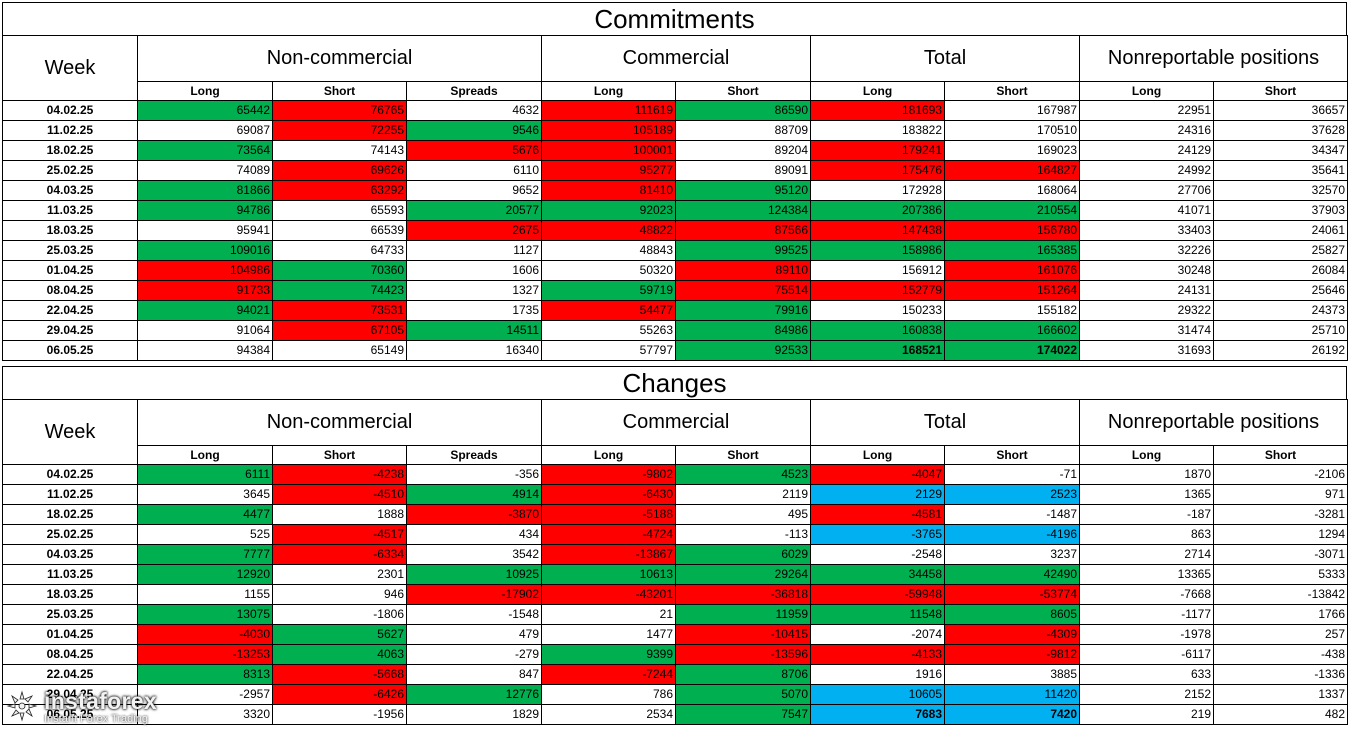 The width and height of the screenshot is (1350, 729). I want to click on week-cell: 04.02.25, so click(70, 474).